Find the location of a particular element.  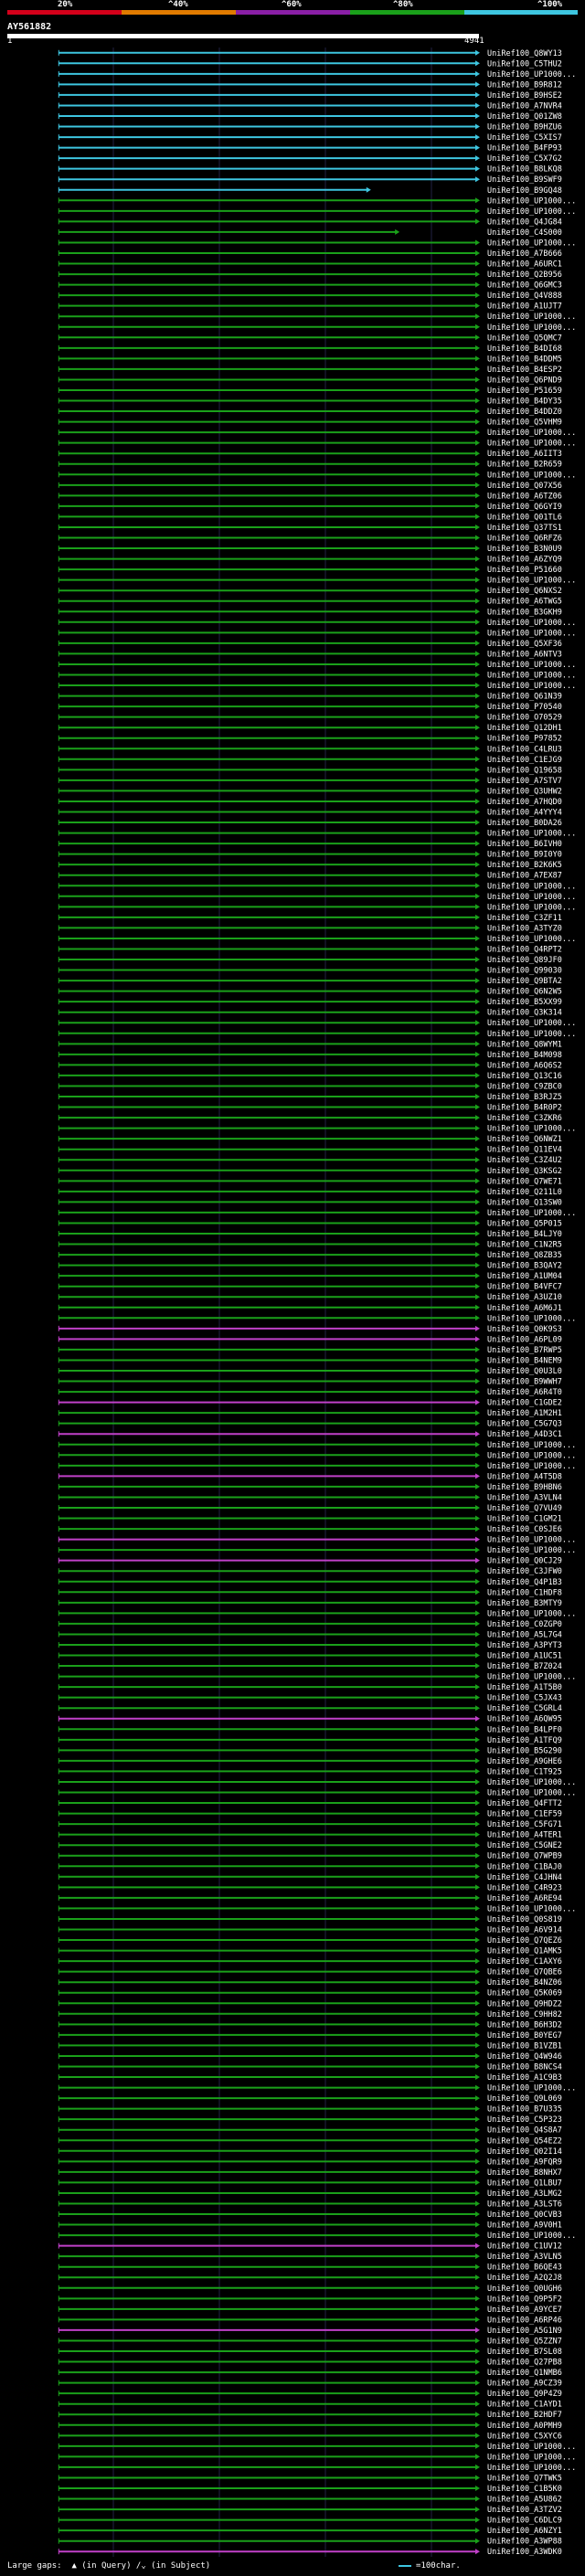

hit-row: UniRef100_Q8ZB35 is located at coordinates (310, 1255).